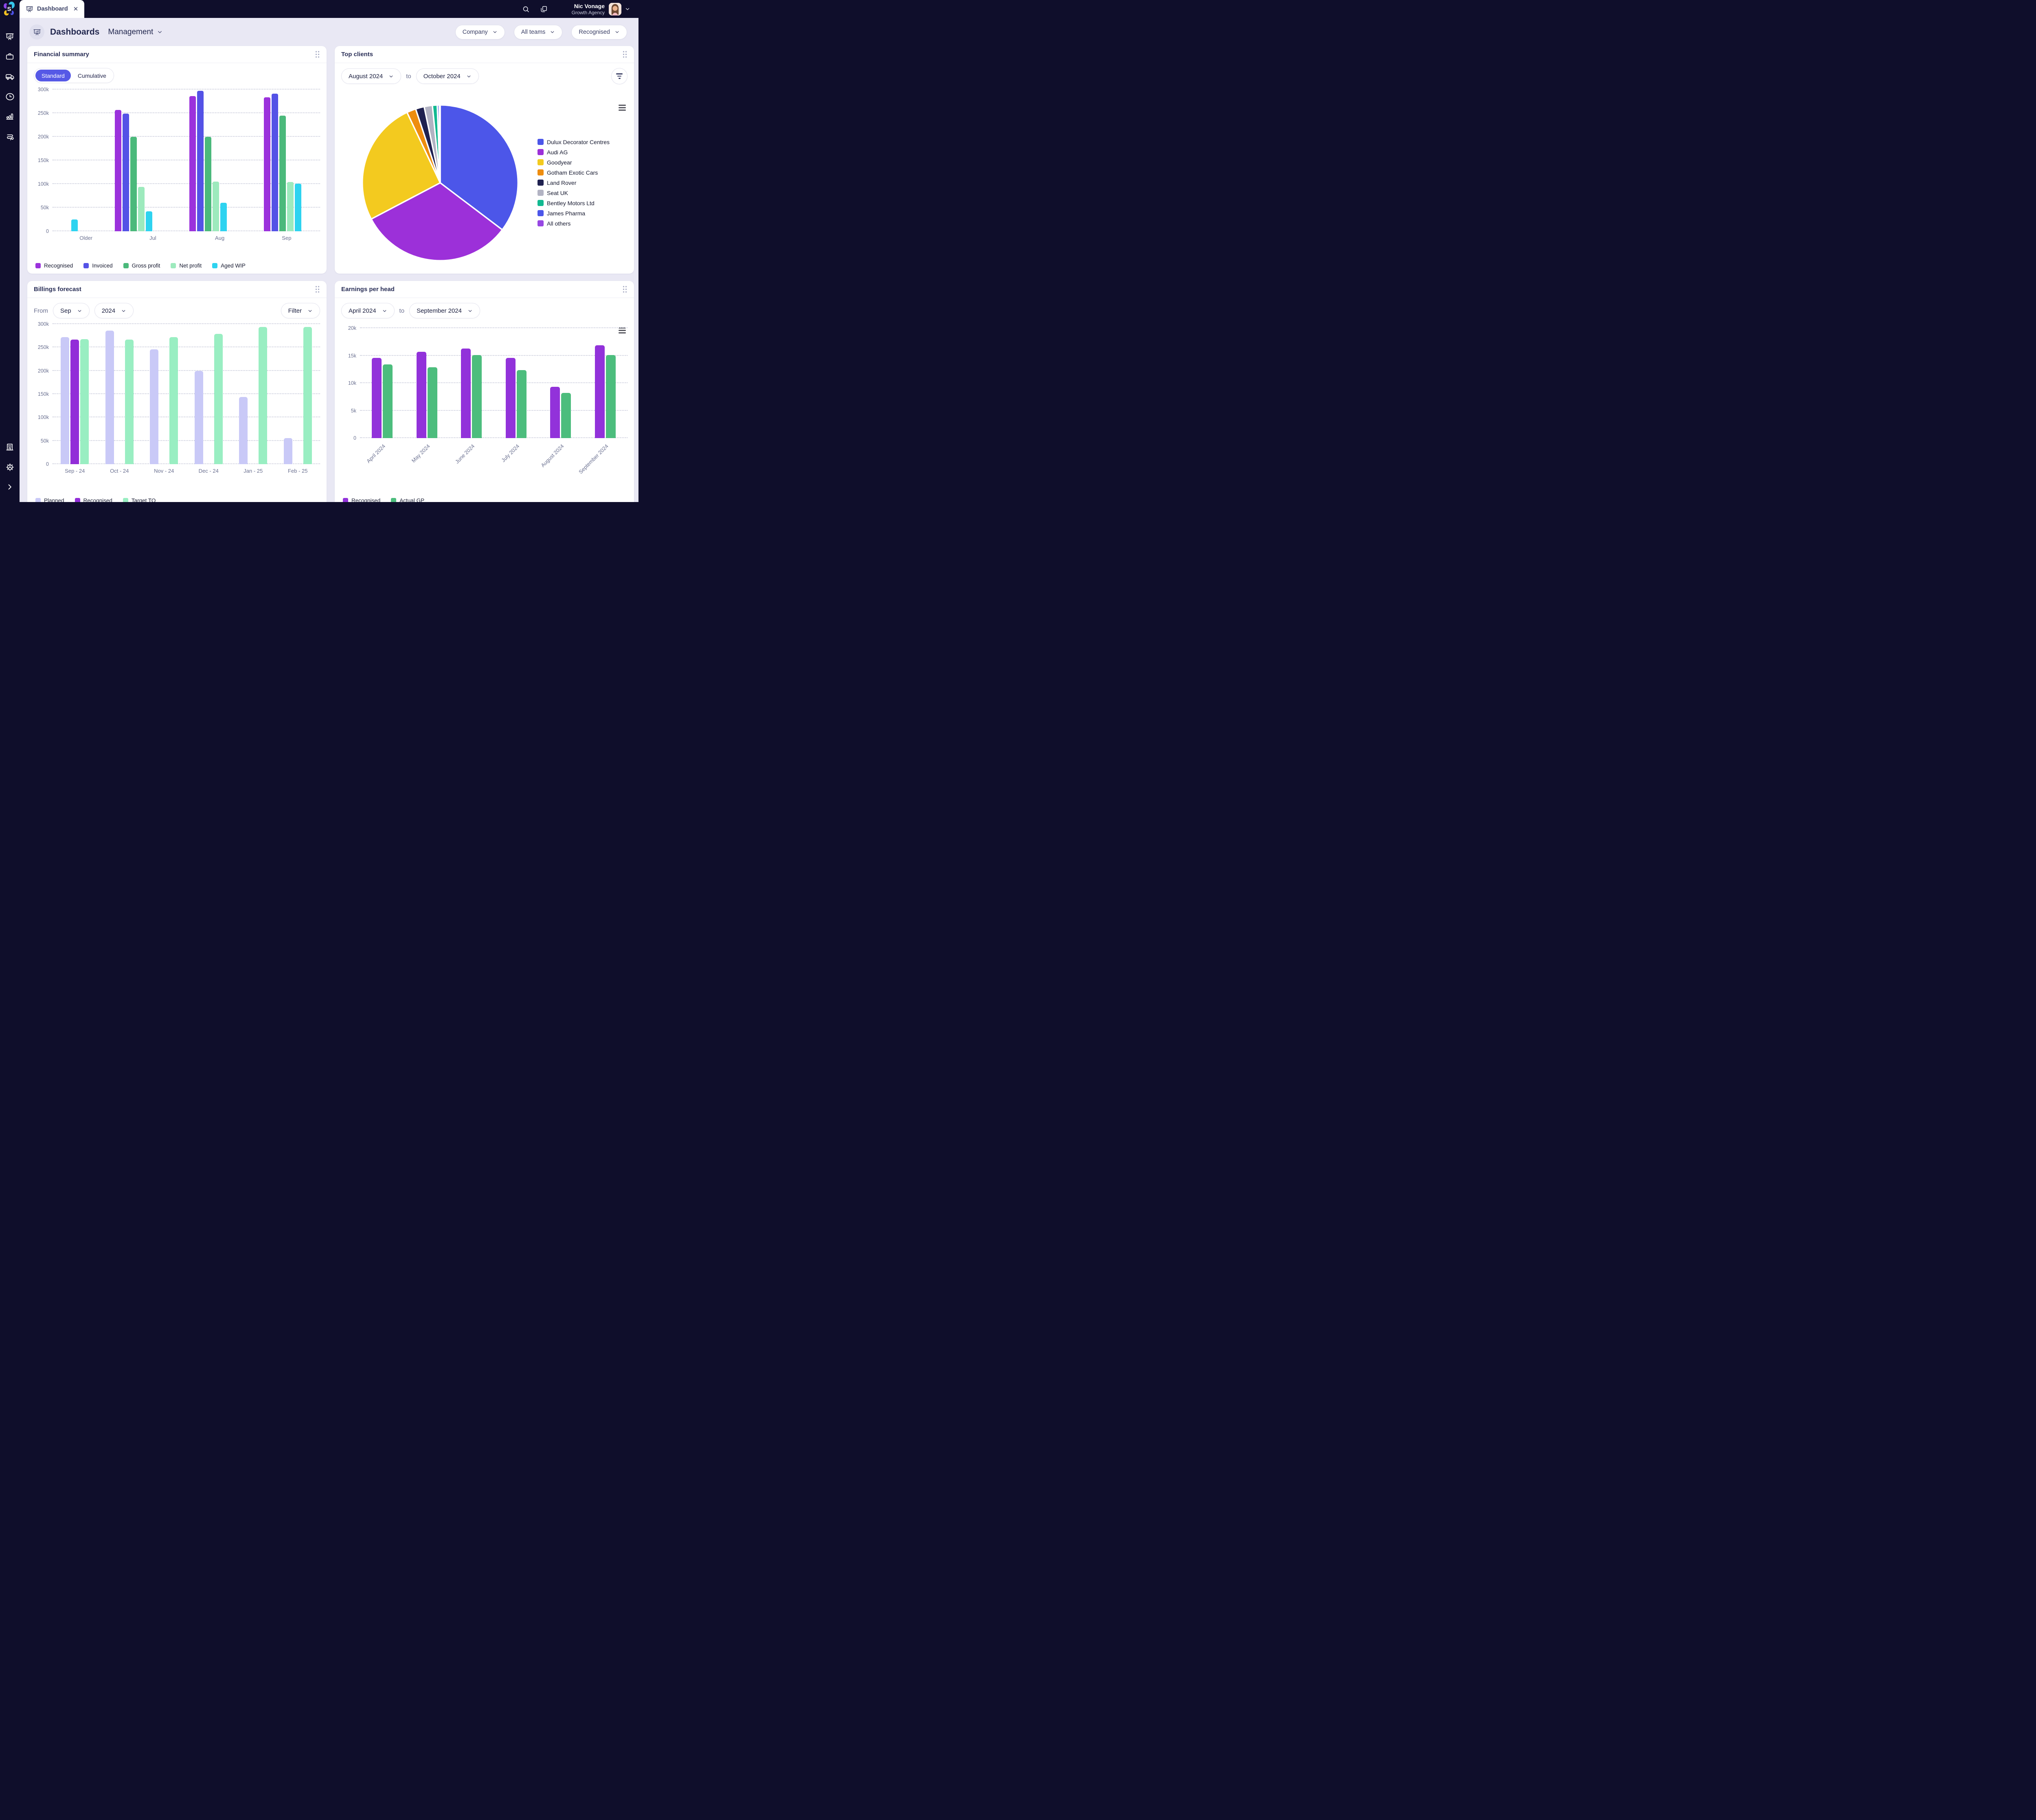  What do you see at coordinates (43, 184) in the screenshot?
I see `y-tick-label: 100k` at bounding box center [43, 184].